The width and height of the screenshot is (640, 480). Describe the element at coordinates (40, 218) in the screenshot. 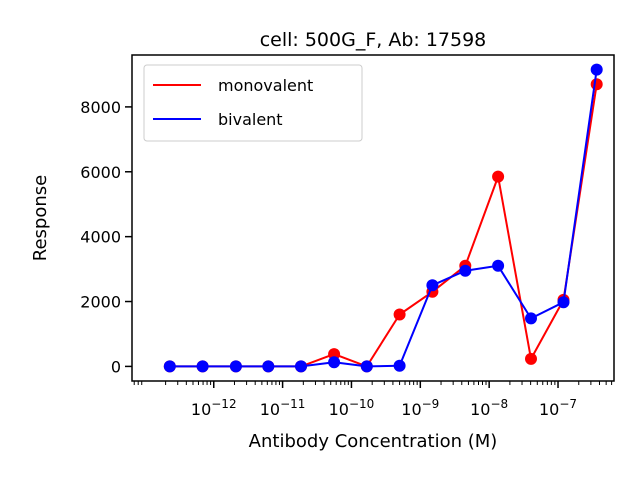

I see `y-axis-title: Response` at that location.